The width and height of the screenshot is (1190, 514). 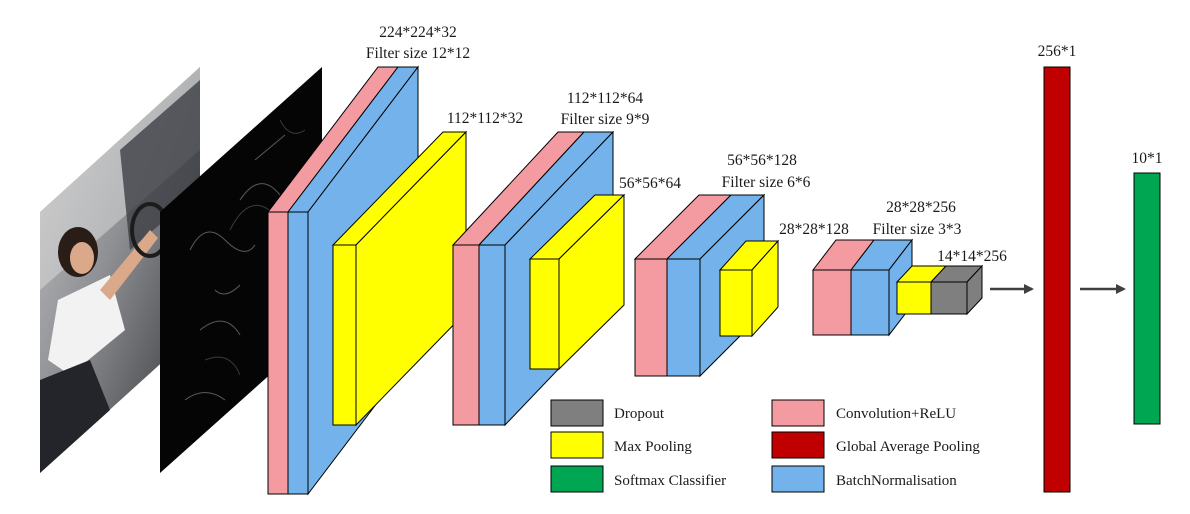 What do you see at coordinates (1147, 287) in the screenshot?
I see `softmax-classifier-layer: 10*1` at bounding box center [1147, 287].